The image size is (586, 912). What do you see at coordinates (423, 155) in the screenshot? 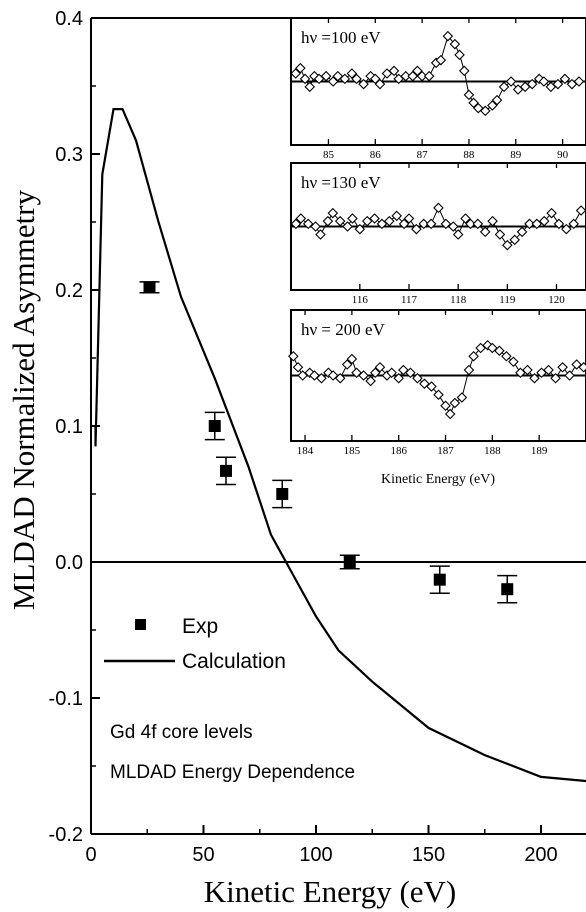
I see `inset-x-tick-label: 87` at bounding box center [423, 155].